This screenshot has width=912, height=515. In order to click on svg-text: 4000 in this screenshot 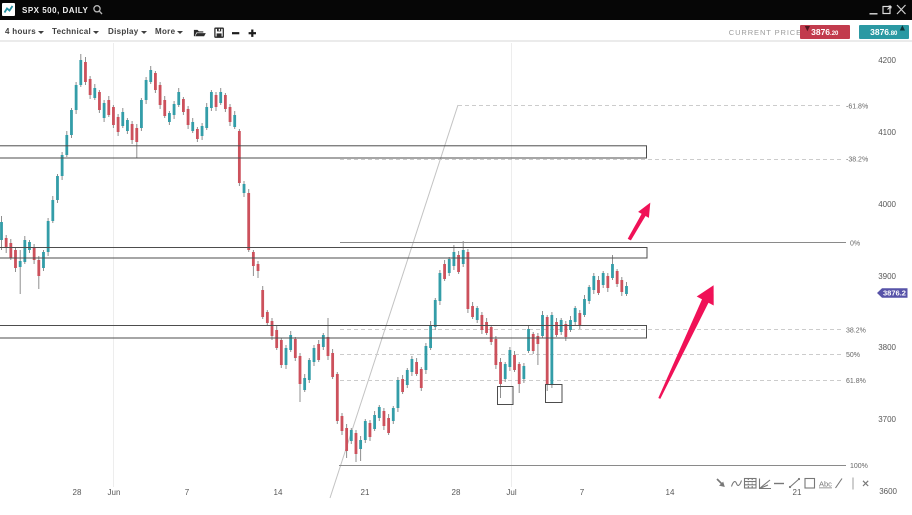, I will do `click(887, 204)`.